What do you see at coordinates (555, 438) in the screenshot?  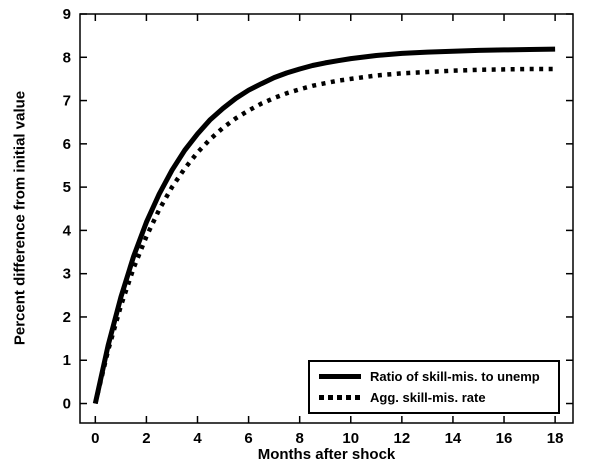 I see `svg-text: 18` at bounding box center [555, 438].